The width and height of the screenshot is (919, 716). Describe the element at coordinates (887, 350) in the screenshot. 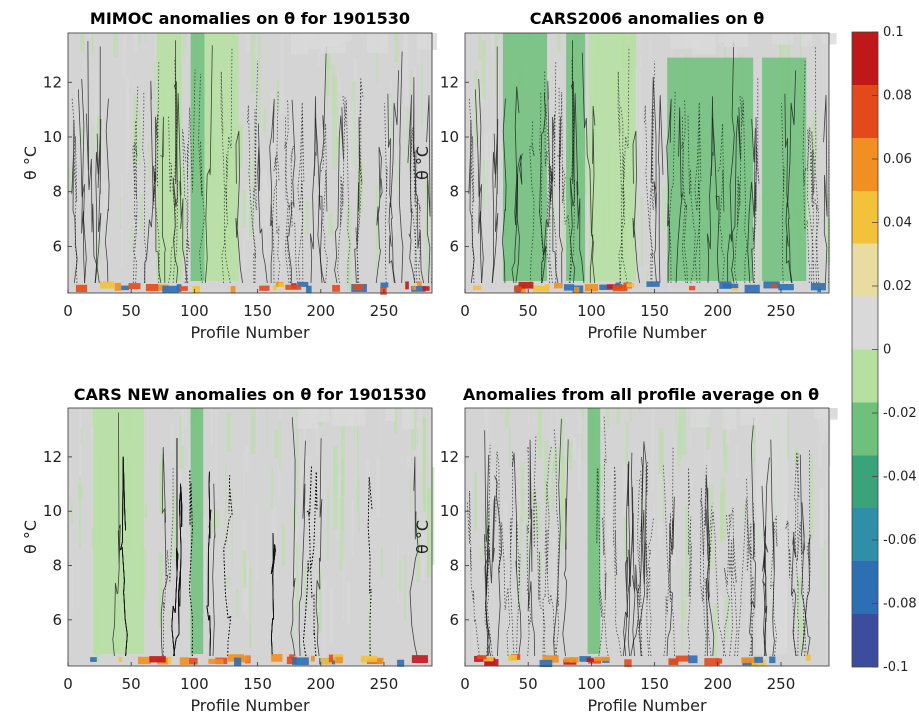

I see `colorbar-tick-label: 0` at that location.